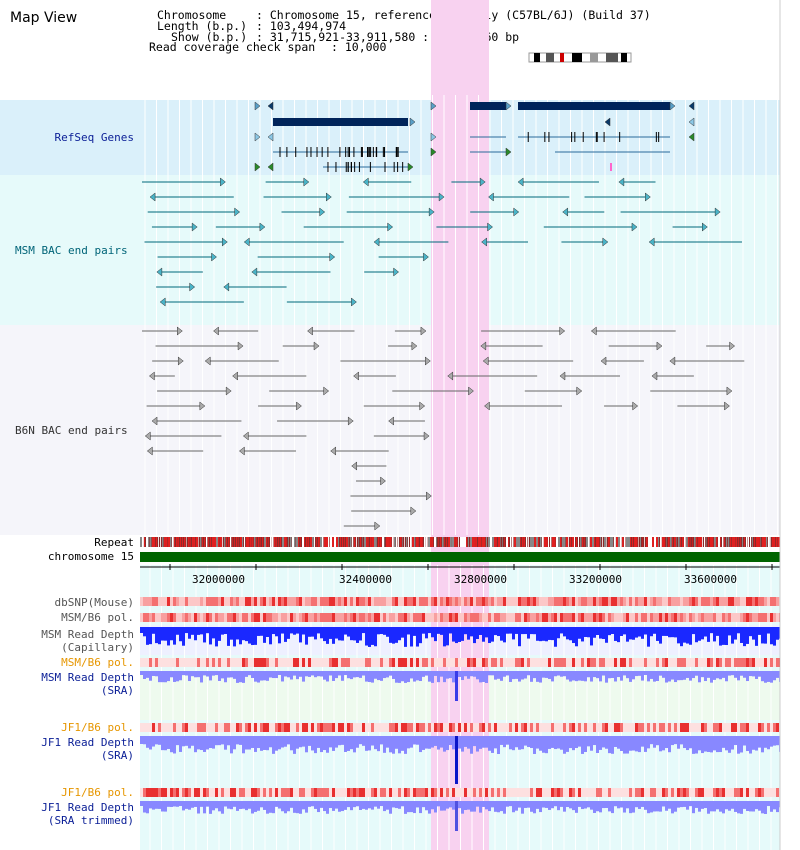  What do you see at coordinates (240, 346) in the screenshot?
I see `bac-end` at bounding box center [240, 346].